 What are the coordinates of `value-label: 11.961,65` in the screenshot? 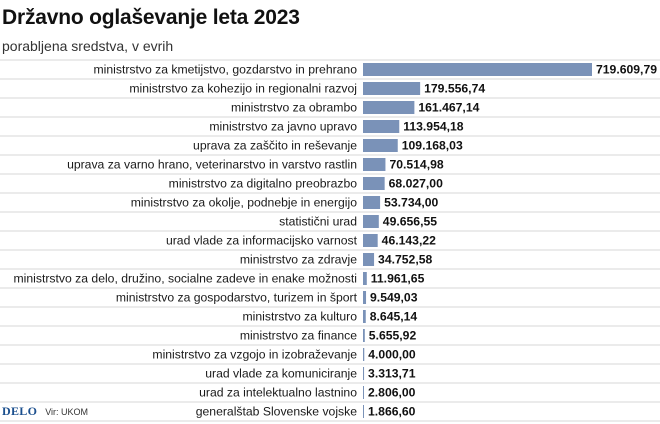 It's located at (398, 279).